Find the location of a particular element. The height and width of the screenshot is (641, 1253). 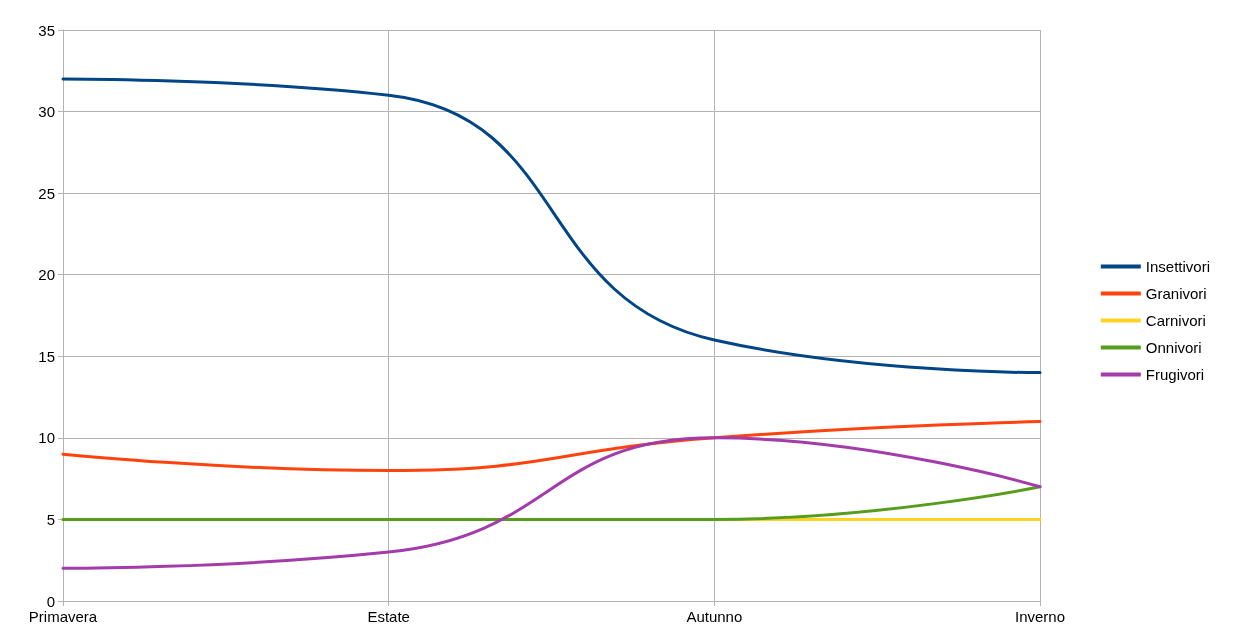

x-tick-label: Estate is located at coordinates (388, 616).